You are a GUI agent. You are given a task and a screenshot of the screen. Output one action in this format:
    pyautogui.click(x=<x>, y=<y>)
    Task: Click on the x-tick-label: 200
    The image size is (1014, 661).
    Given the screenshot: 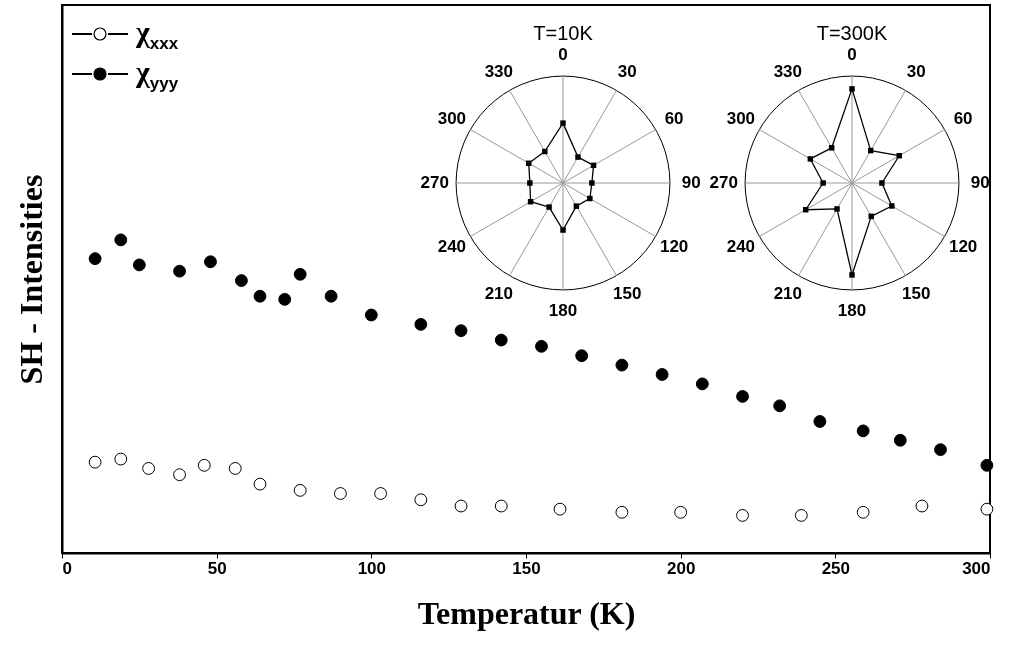 What is the action you would take?
    pyautogui.click(x=681, y=568)
    